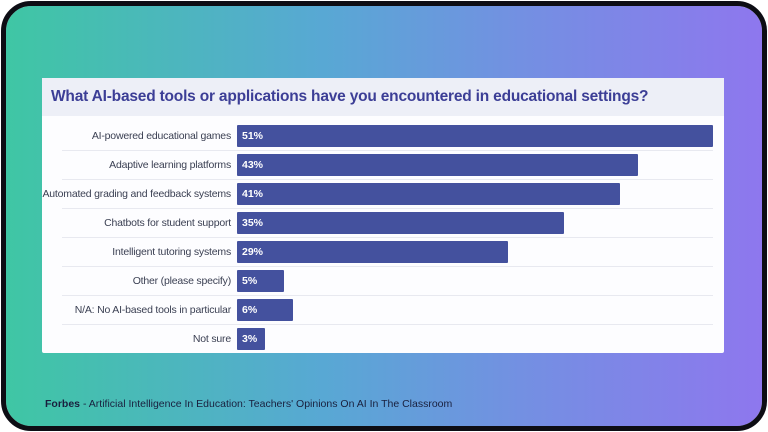 This screenshot has height=432, width=768. Describe the element at coordinates (475, 309) in the screenshot. I see `bar-track: 6%` at that location.